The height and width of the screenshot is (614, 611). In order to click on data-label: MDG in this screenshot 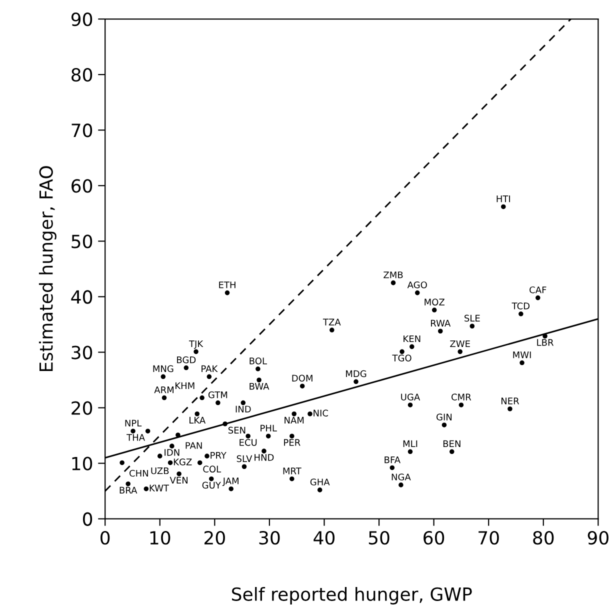, I will do `click(356, 374)`.